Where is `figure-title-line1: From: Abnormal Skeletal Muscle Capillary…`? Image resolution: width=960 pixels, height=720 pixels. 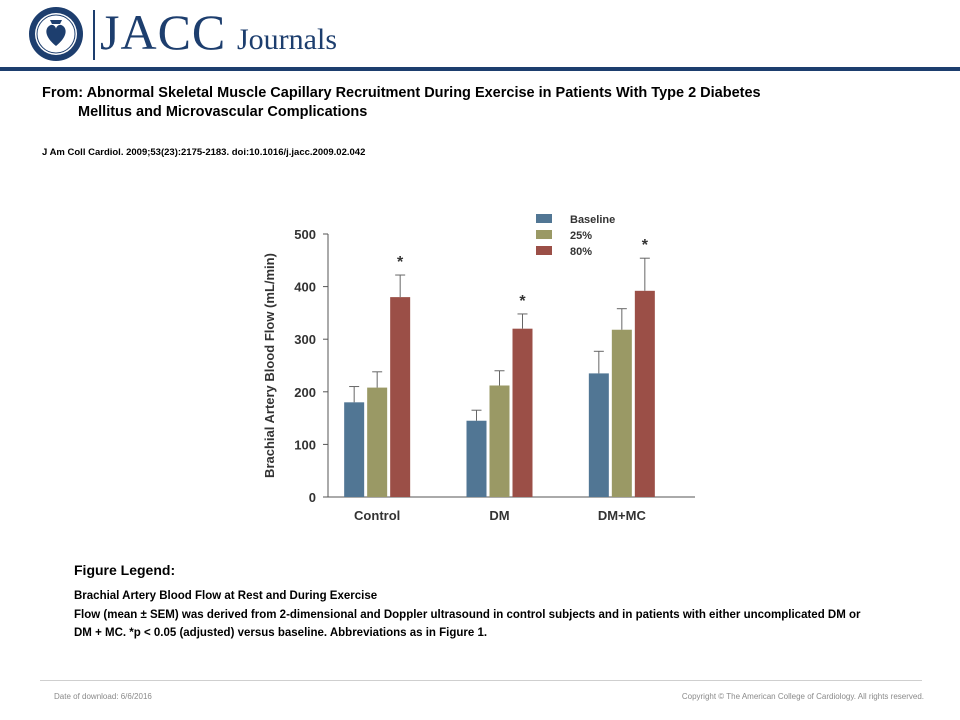 figure-title-line1: From: Abnormal Skeletal Muscle Capillary… is located at coordinates (401, 93).